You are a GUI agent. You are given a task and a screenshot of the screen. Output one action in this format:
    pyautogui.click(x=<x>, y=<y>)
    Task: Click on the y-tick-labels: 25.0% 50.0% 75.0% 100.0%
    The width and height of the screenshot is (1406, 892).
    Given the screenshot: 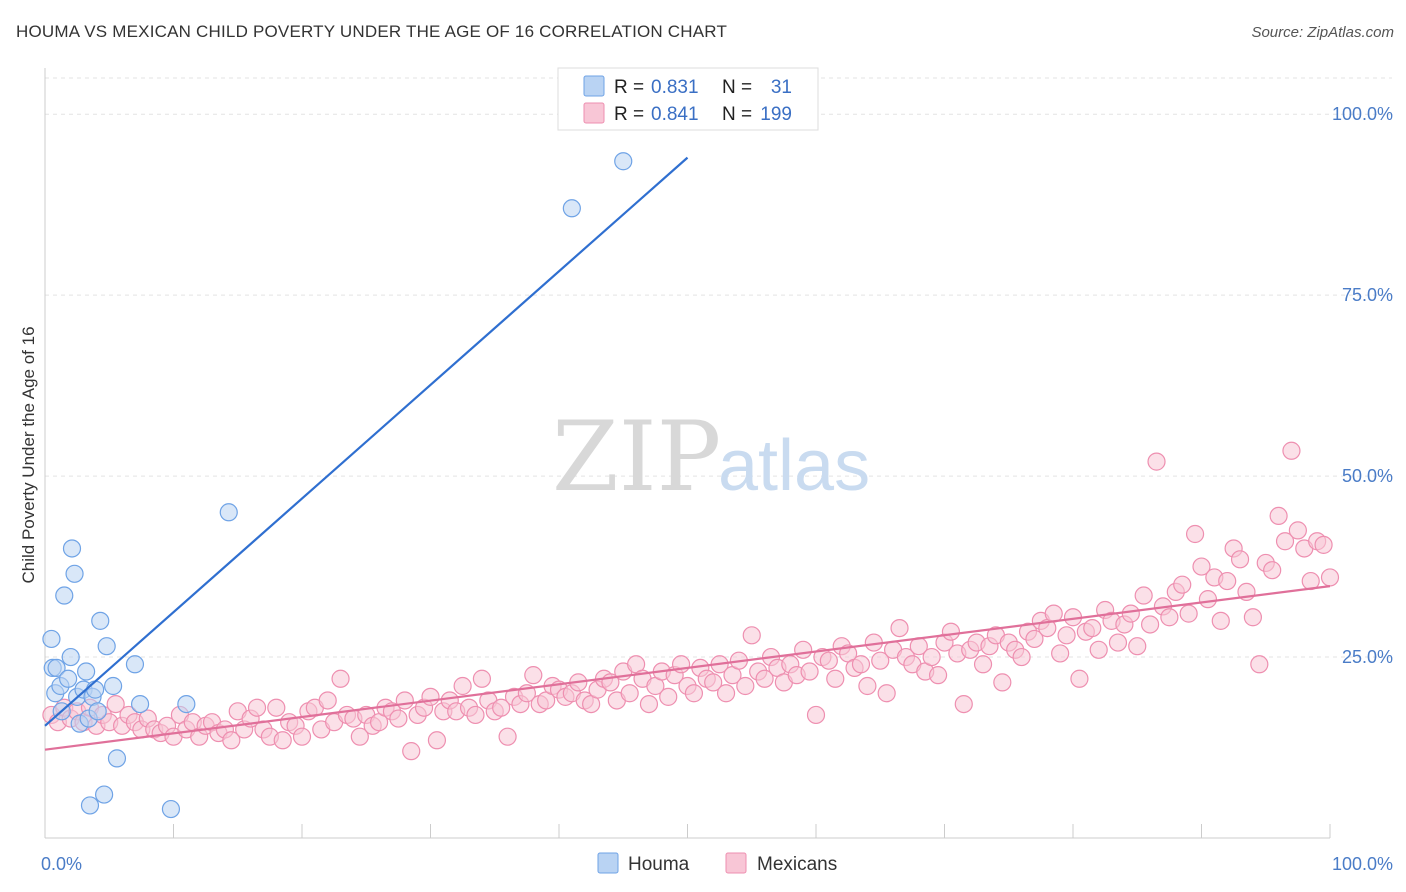 What is the action you would take?
    pyautogui.click(x=1362, y=385)
    